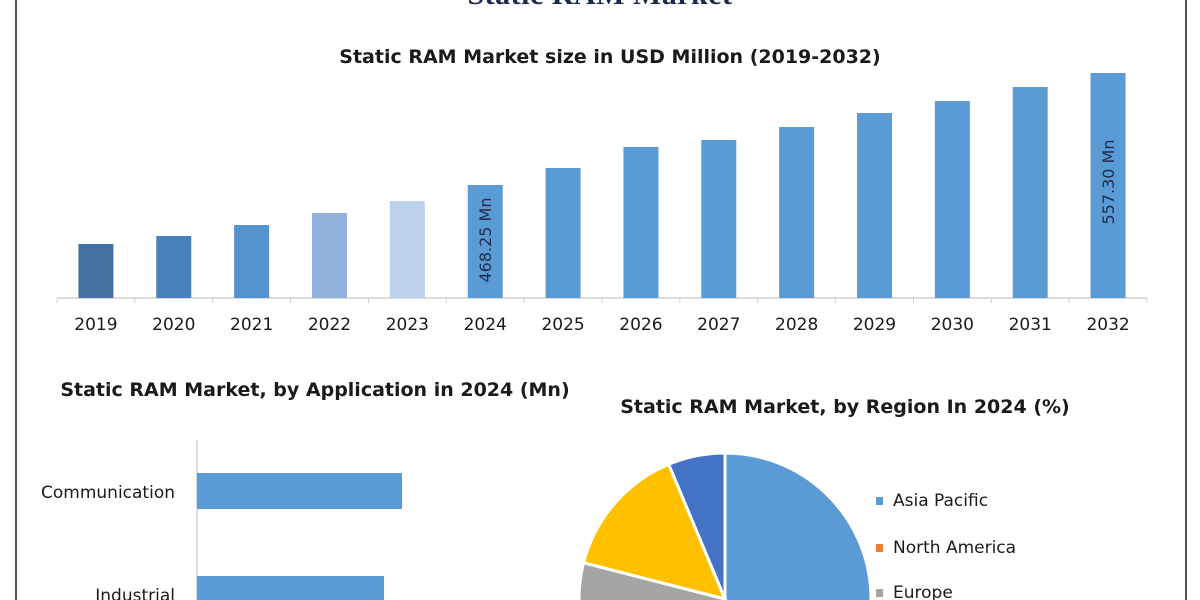 The image size is (1200, 600). I want to click on x-tick-label: 2023, so click(407, 325).